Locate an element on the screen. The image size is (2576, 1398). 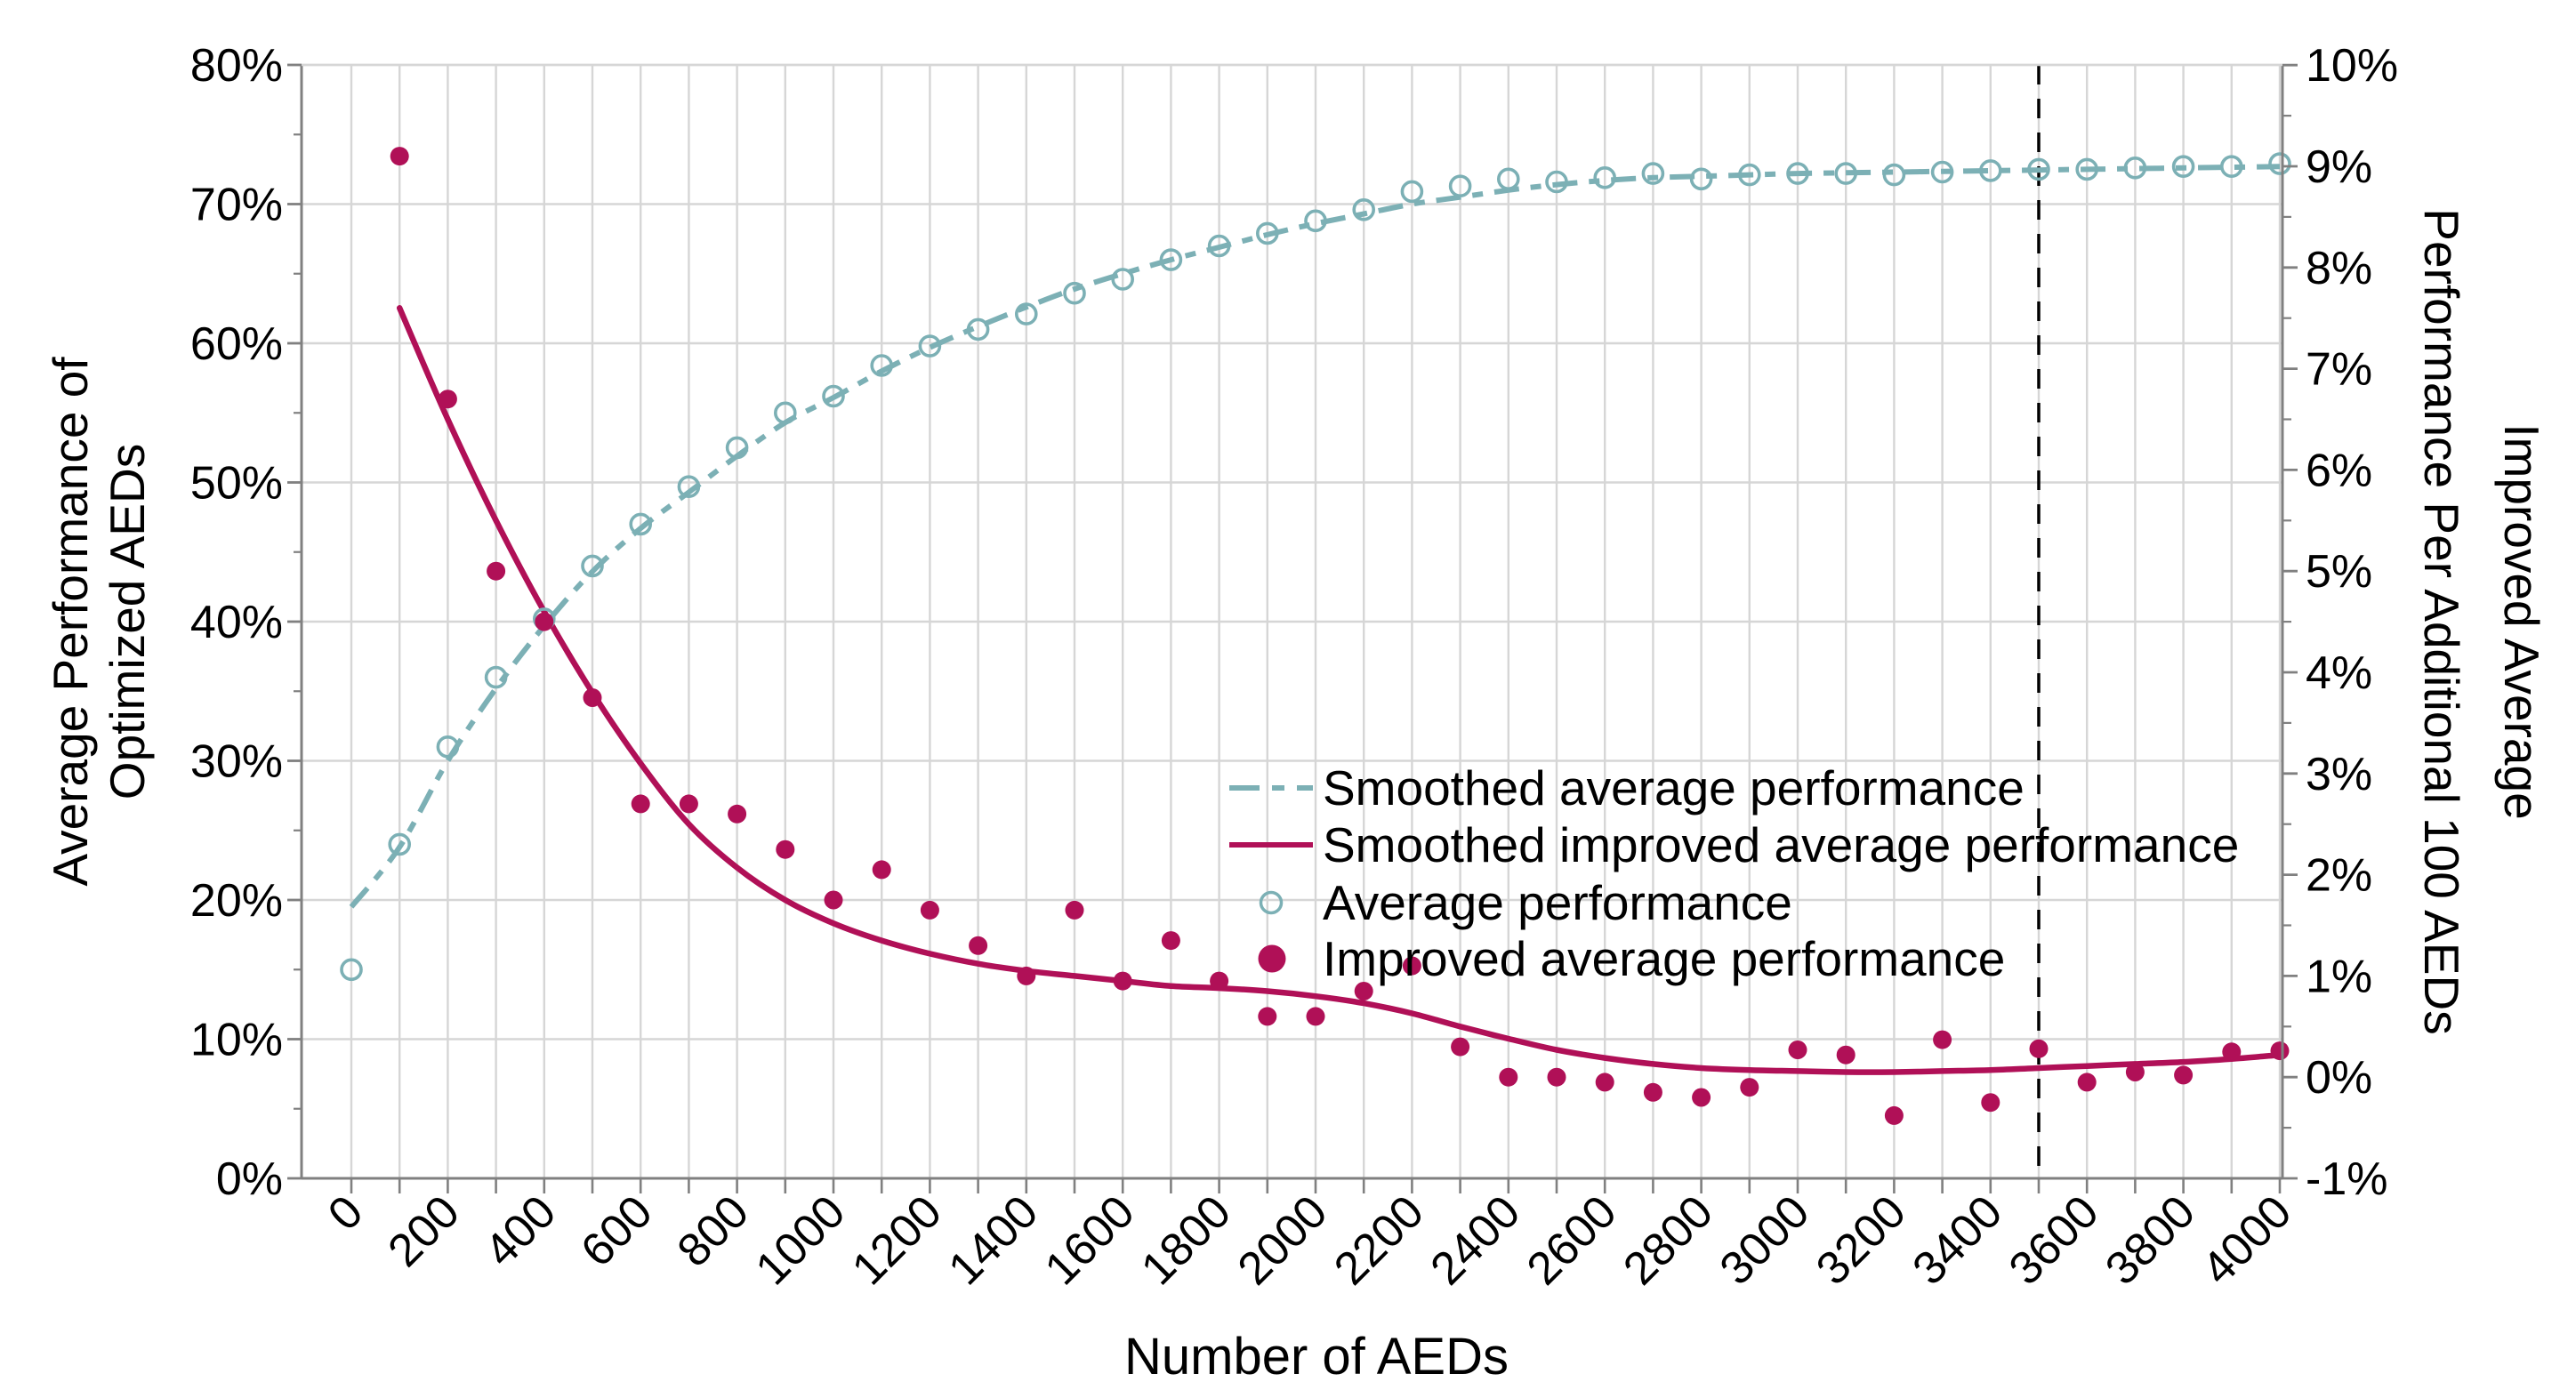
y-left-tick-label: 40% is located at coordinates (236, 622).